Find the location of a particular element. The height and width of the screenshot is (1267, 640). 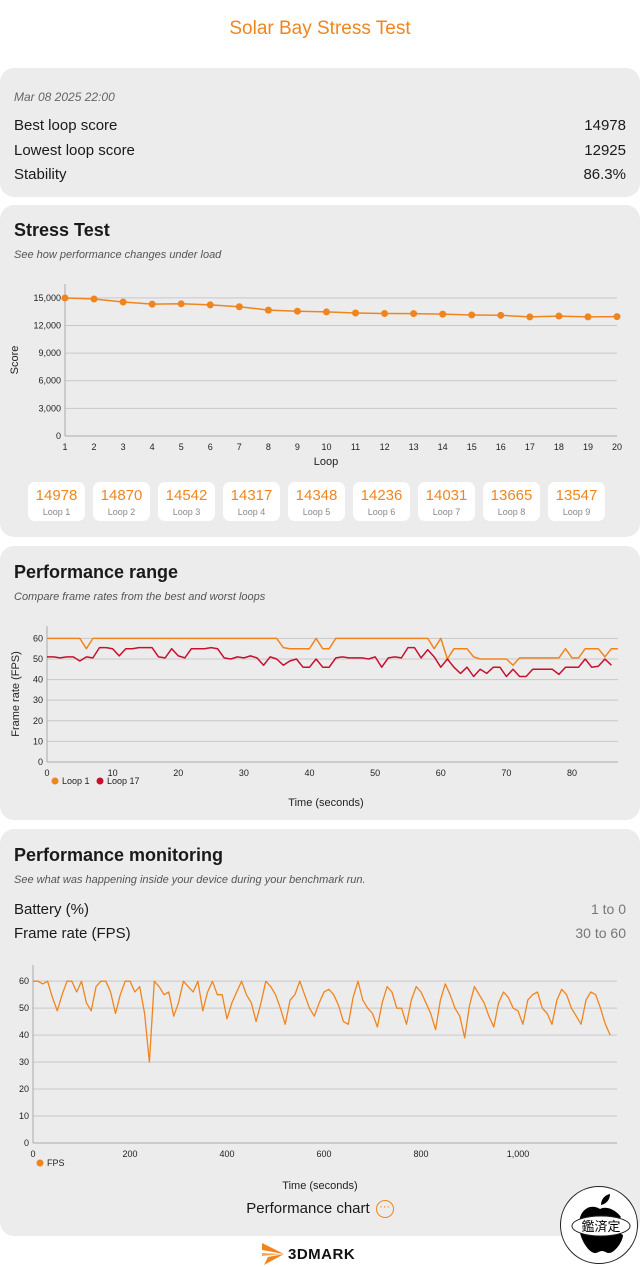

loop-score-card: 14236 Loop 6 is located at coordinates (381, 501).